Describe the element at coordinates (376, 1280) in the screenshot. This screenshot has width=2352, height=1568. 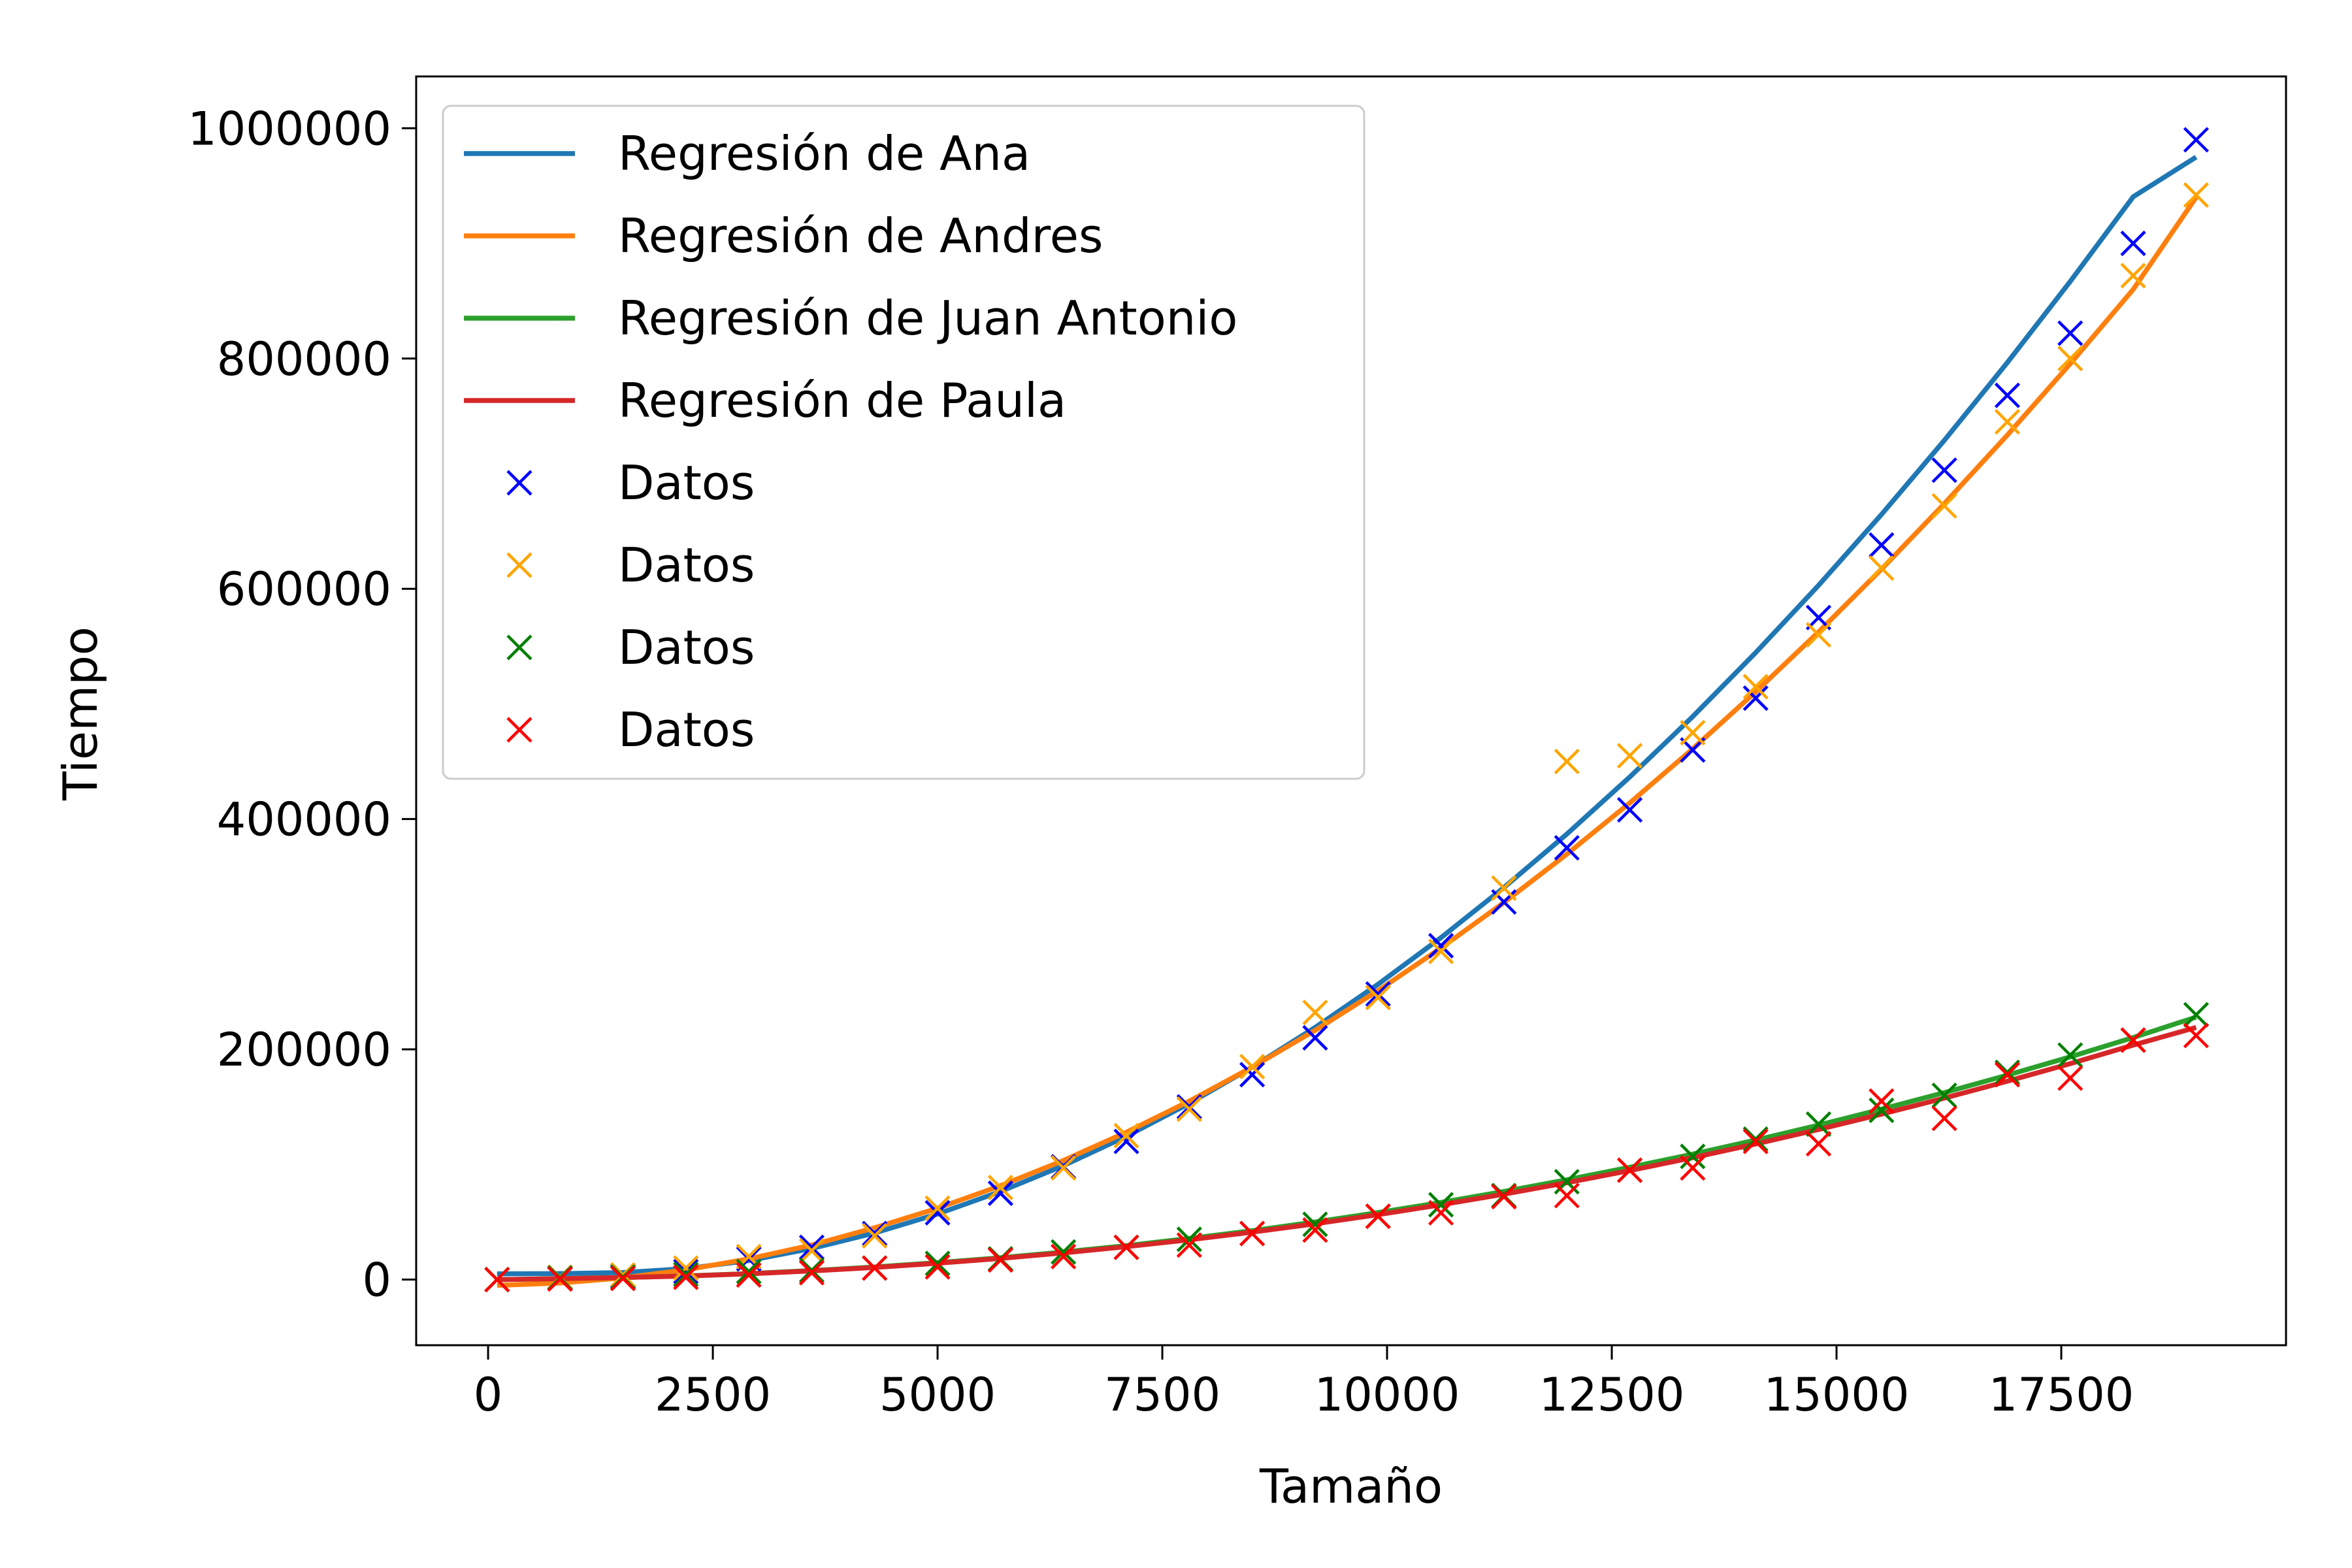
I see `y-tick-label: 0` at that location.